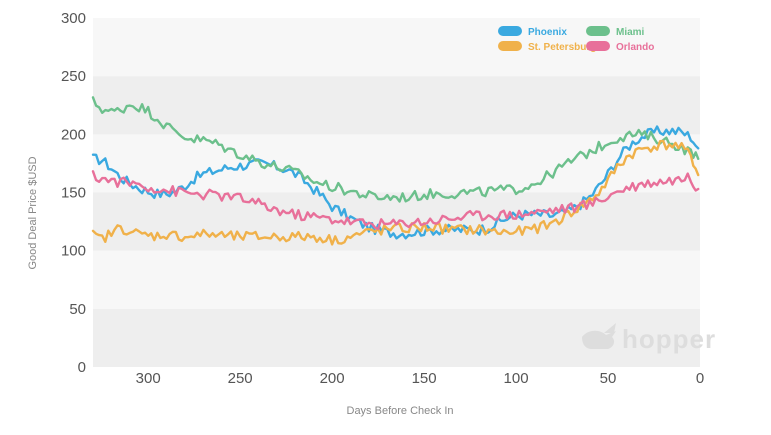 The width and height of the screenshot is (771, 435). I want to click on legend-label: Orlando, so click(635, 47).